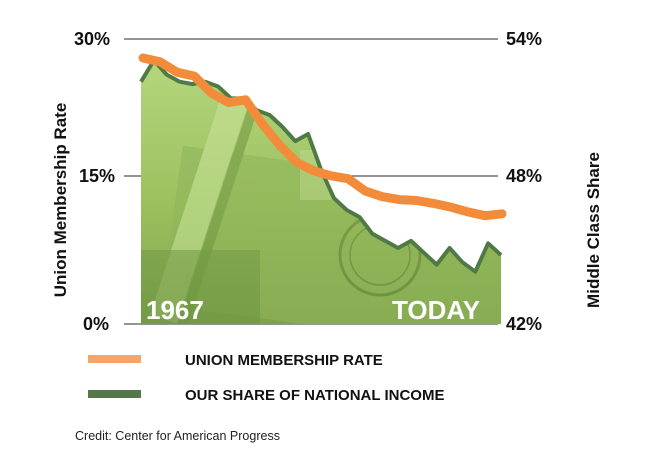 Image resolution: width=664 pixels, height=468 pixels. What do you see at coordinates (175, 310) in the screenshot?
I see `x-start-label: 1967` at bounding box center [175, 310].